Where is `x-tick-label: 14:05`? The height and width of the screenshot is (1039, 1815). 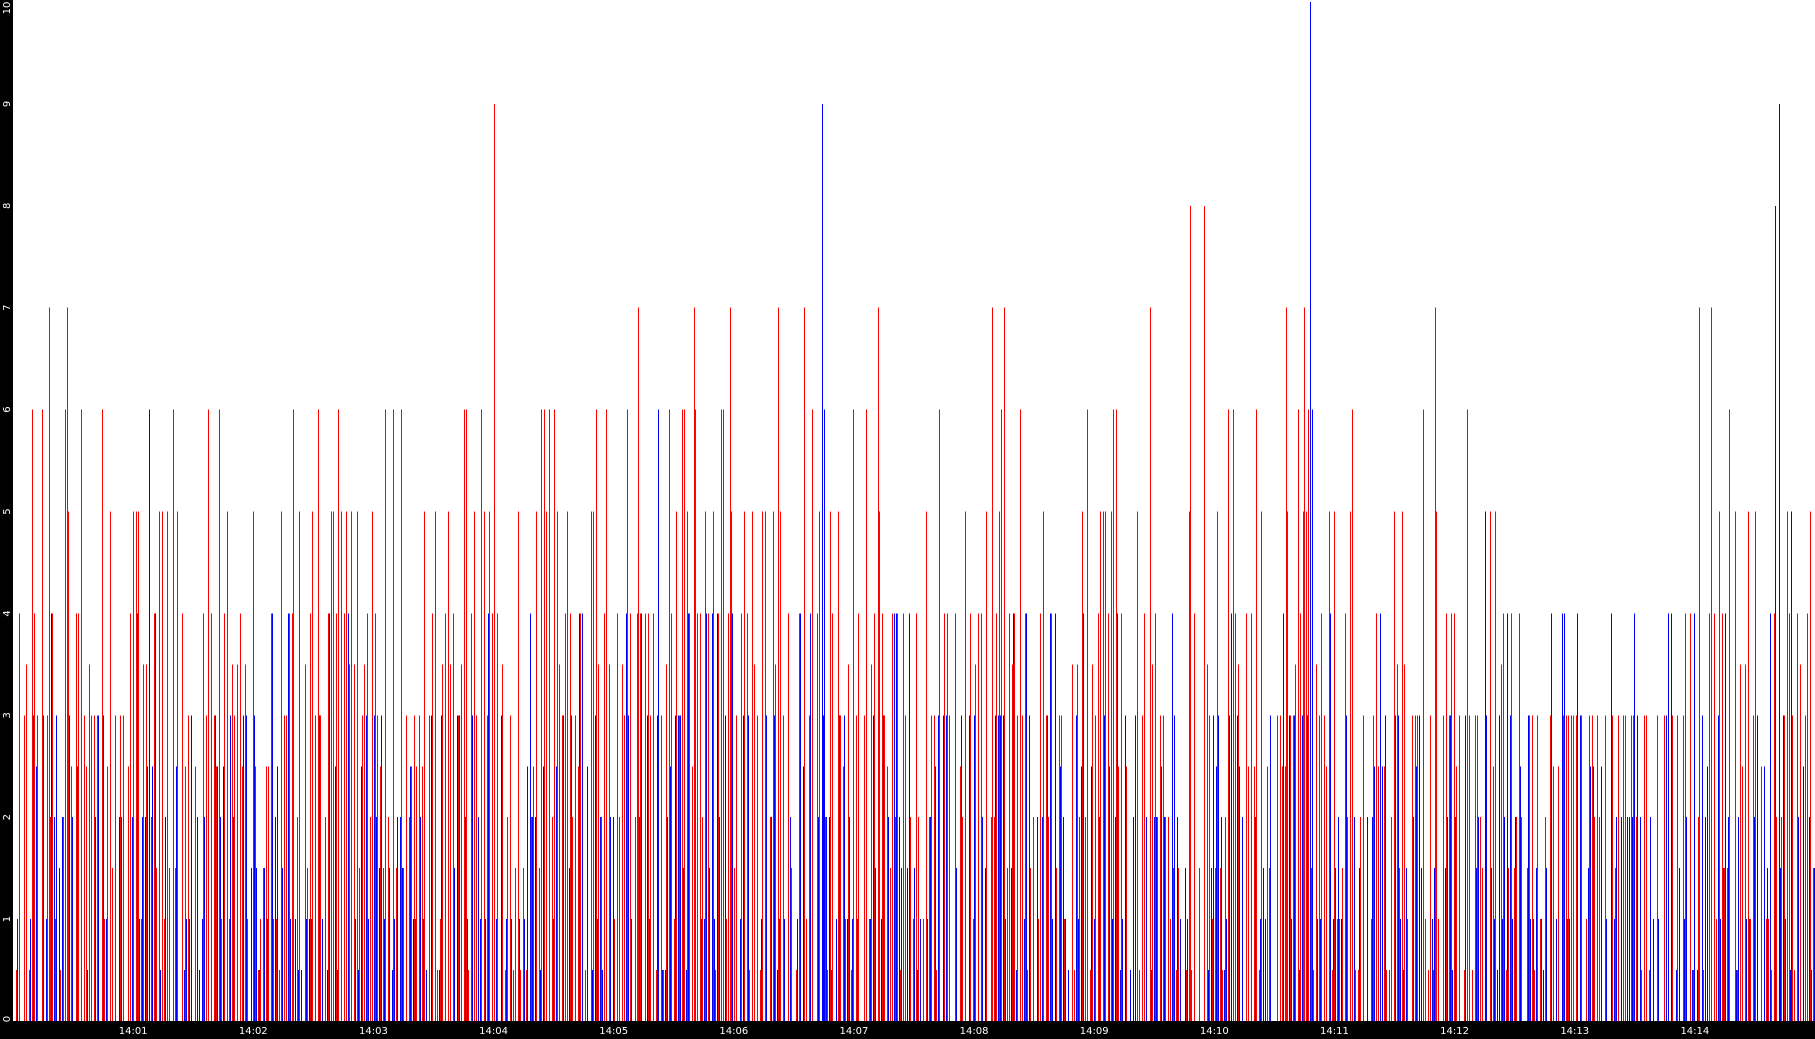 x-tick-label: 14:05 is located at coordinates (613, 1031).